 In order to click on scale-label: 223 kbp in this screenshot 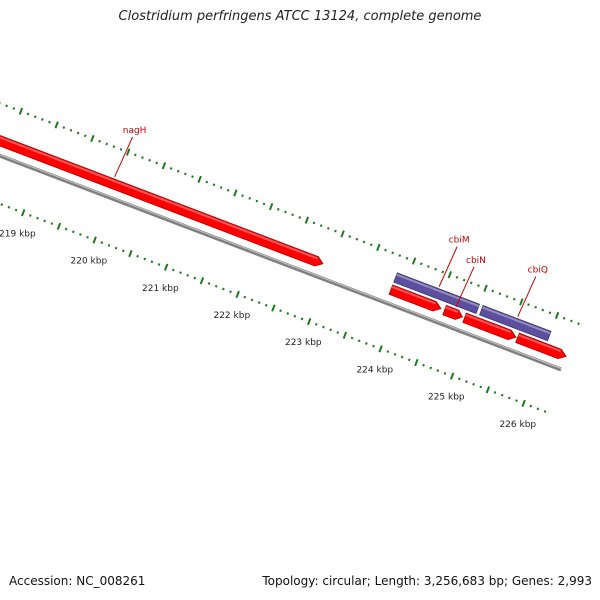, I will do `click(303, 343)`.